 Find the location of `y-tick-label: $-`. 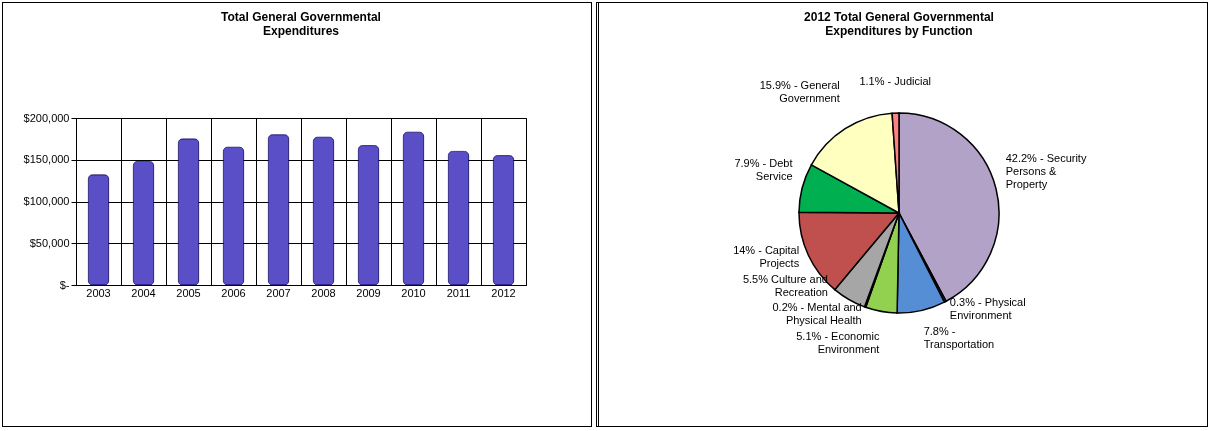

y-tick-label: $- is located at coordinates (64, 284).